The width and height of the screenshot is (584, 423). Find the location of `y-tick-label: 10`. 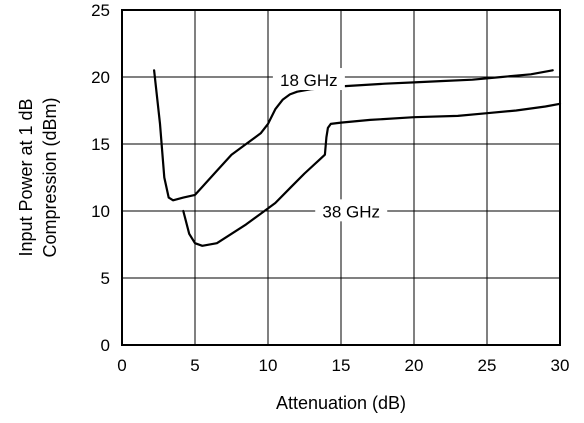

y-tick-label: 10 is located at coordinates (100, 211).